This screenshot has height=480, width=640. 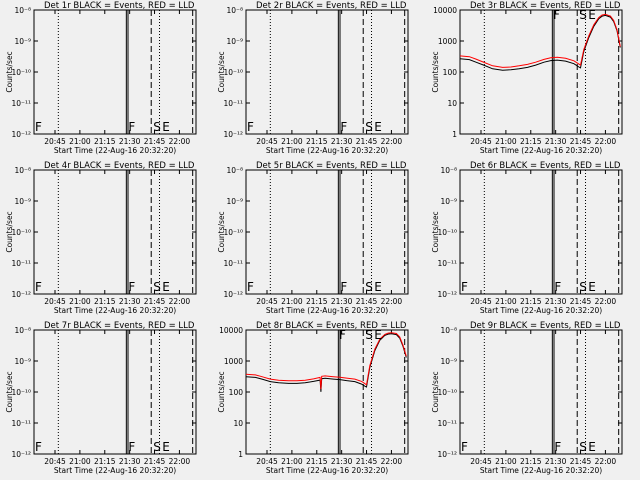 I want to click on panel-title: Det 7r BLACK = Events, RED = LLD, so click(x=119, y=326).